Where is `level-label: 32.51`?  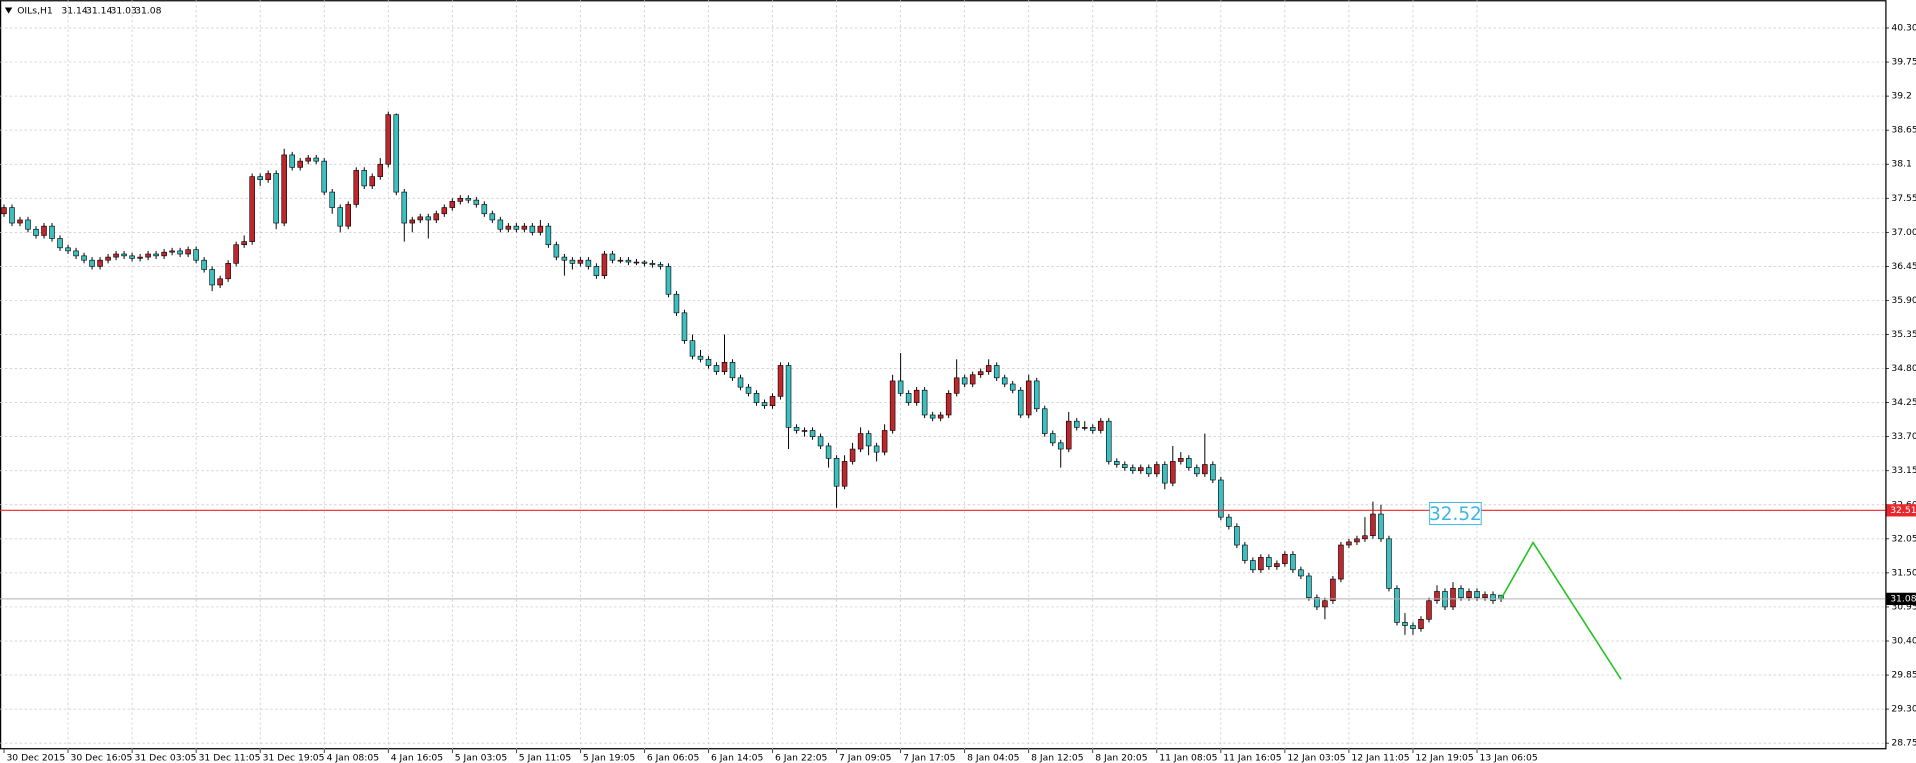
level-label: 32.51 is located at coordinates (1903, 510).